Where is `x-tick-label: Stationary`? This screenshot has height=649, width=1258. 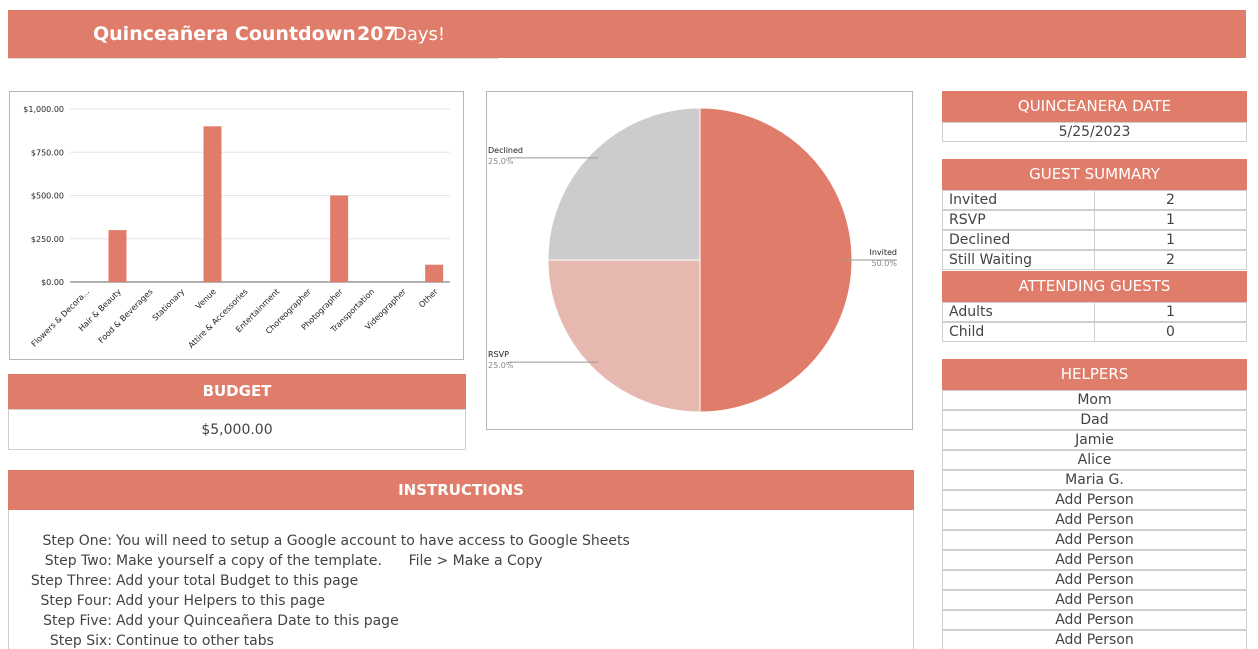 x-tick-label: Stationary is located at coordinates (169, 305).